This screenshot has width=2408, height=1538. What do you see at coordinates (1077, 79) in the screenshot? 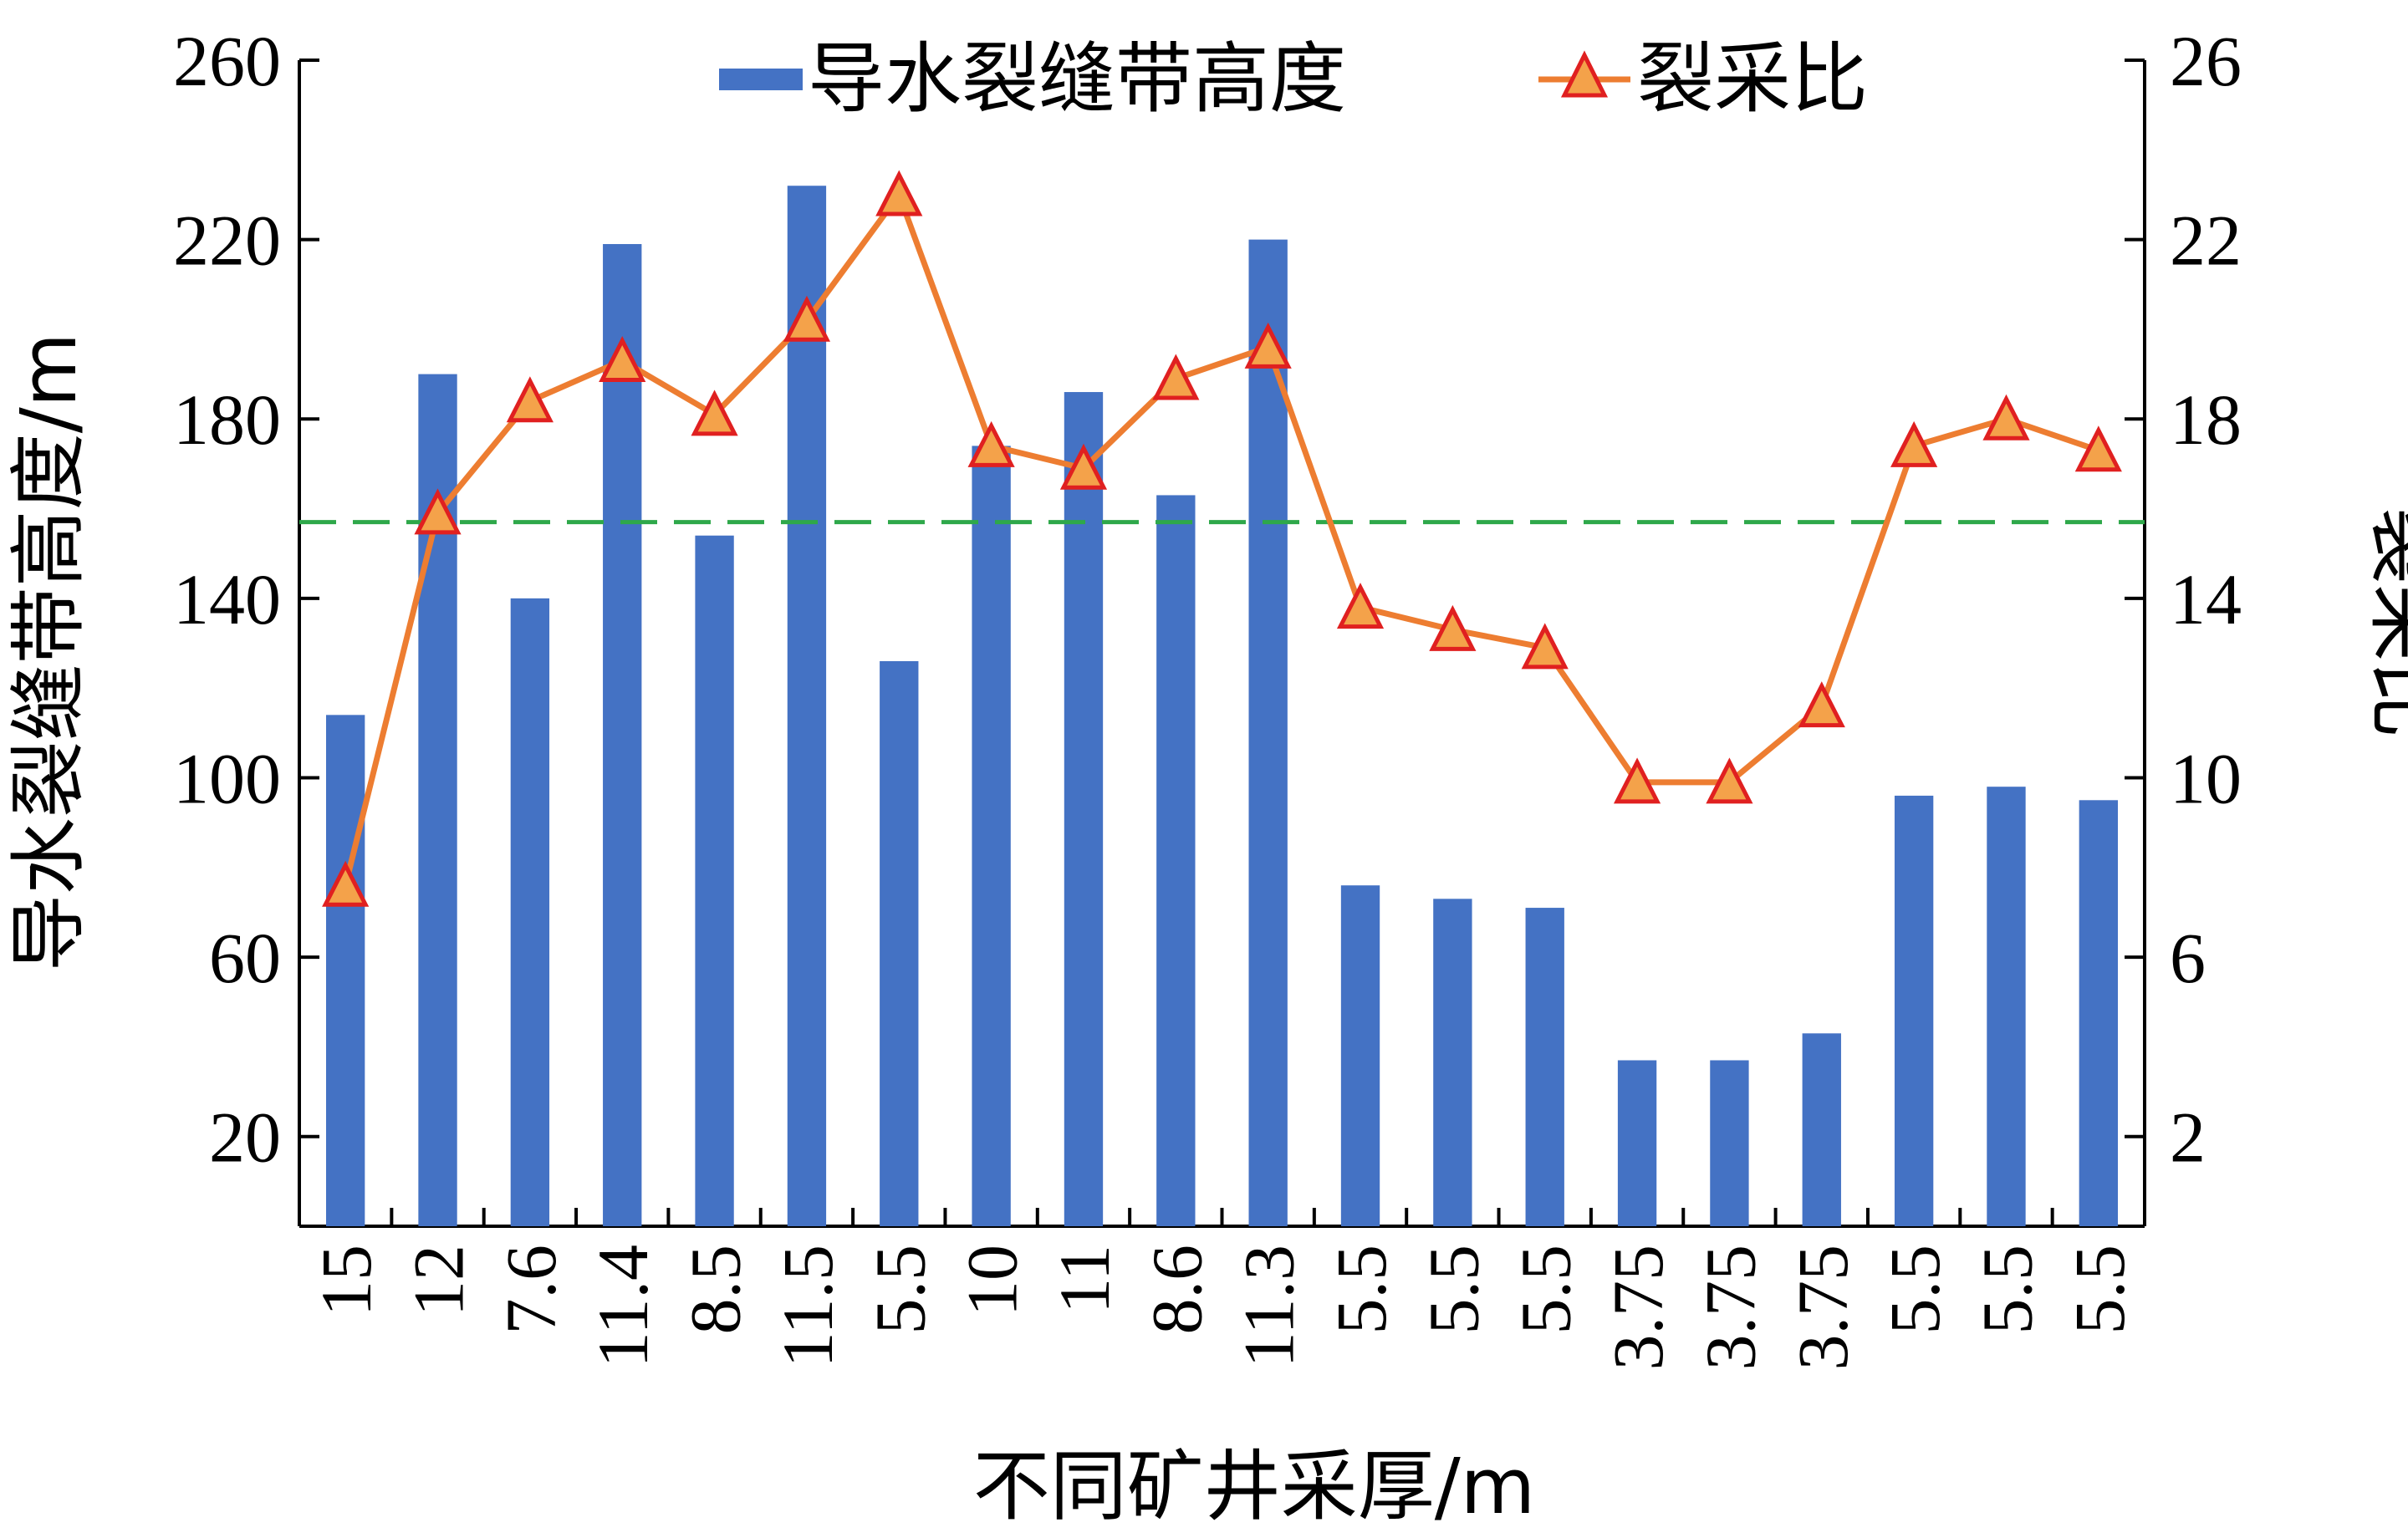
I see `legend-bar-label: 导水裂缝带高度` at bounding box center [1077, 79].